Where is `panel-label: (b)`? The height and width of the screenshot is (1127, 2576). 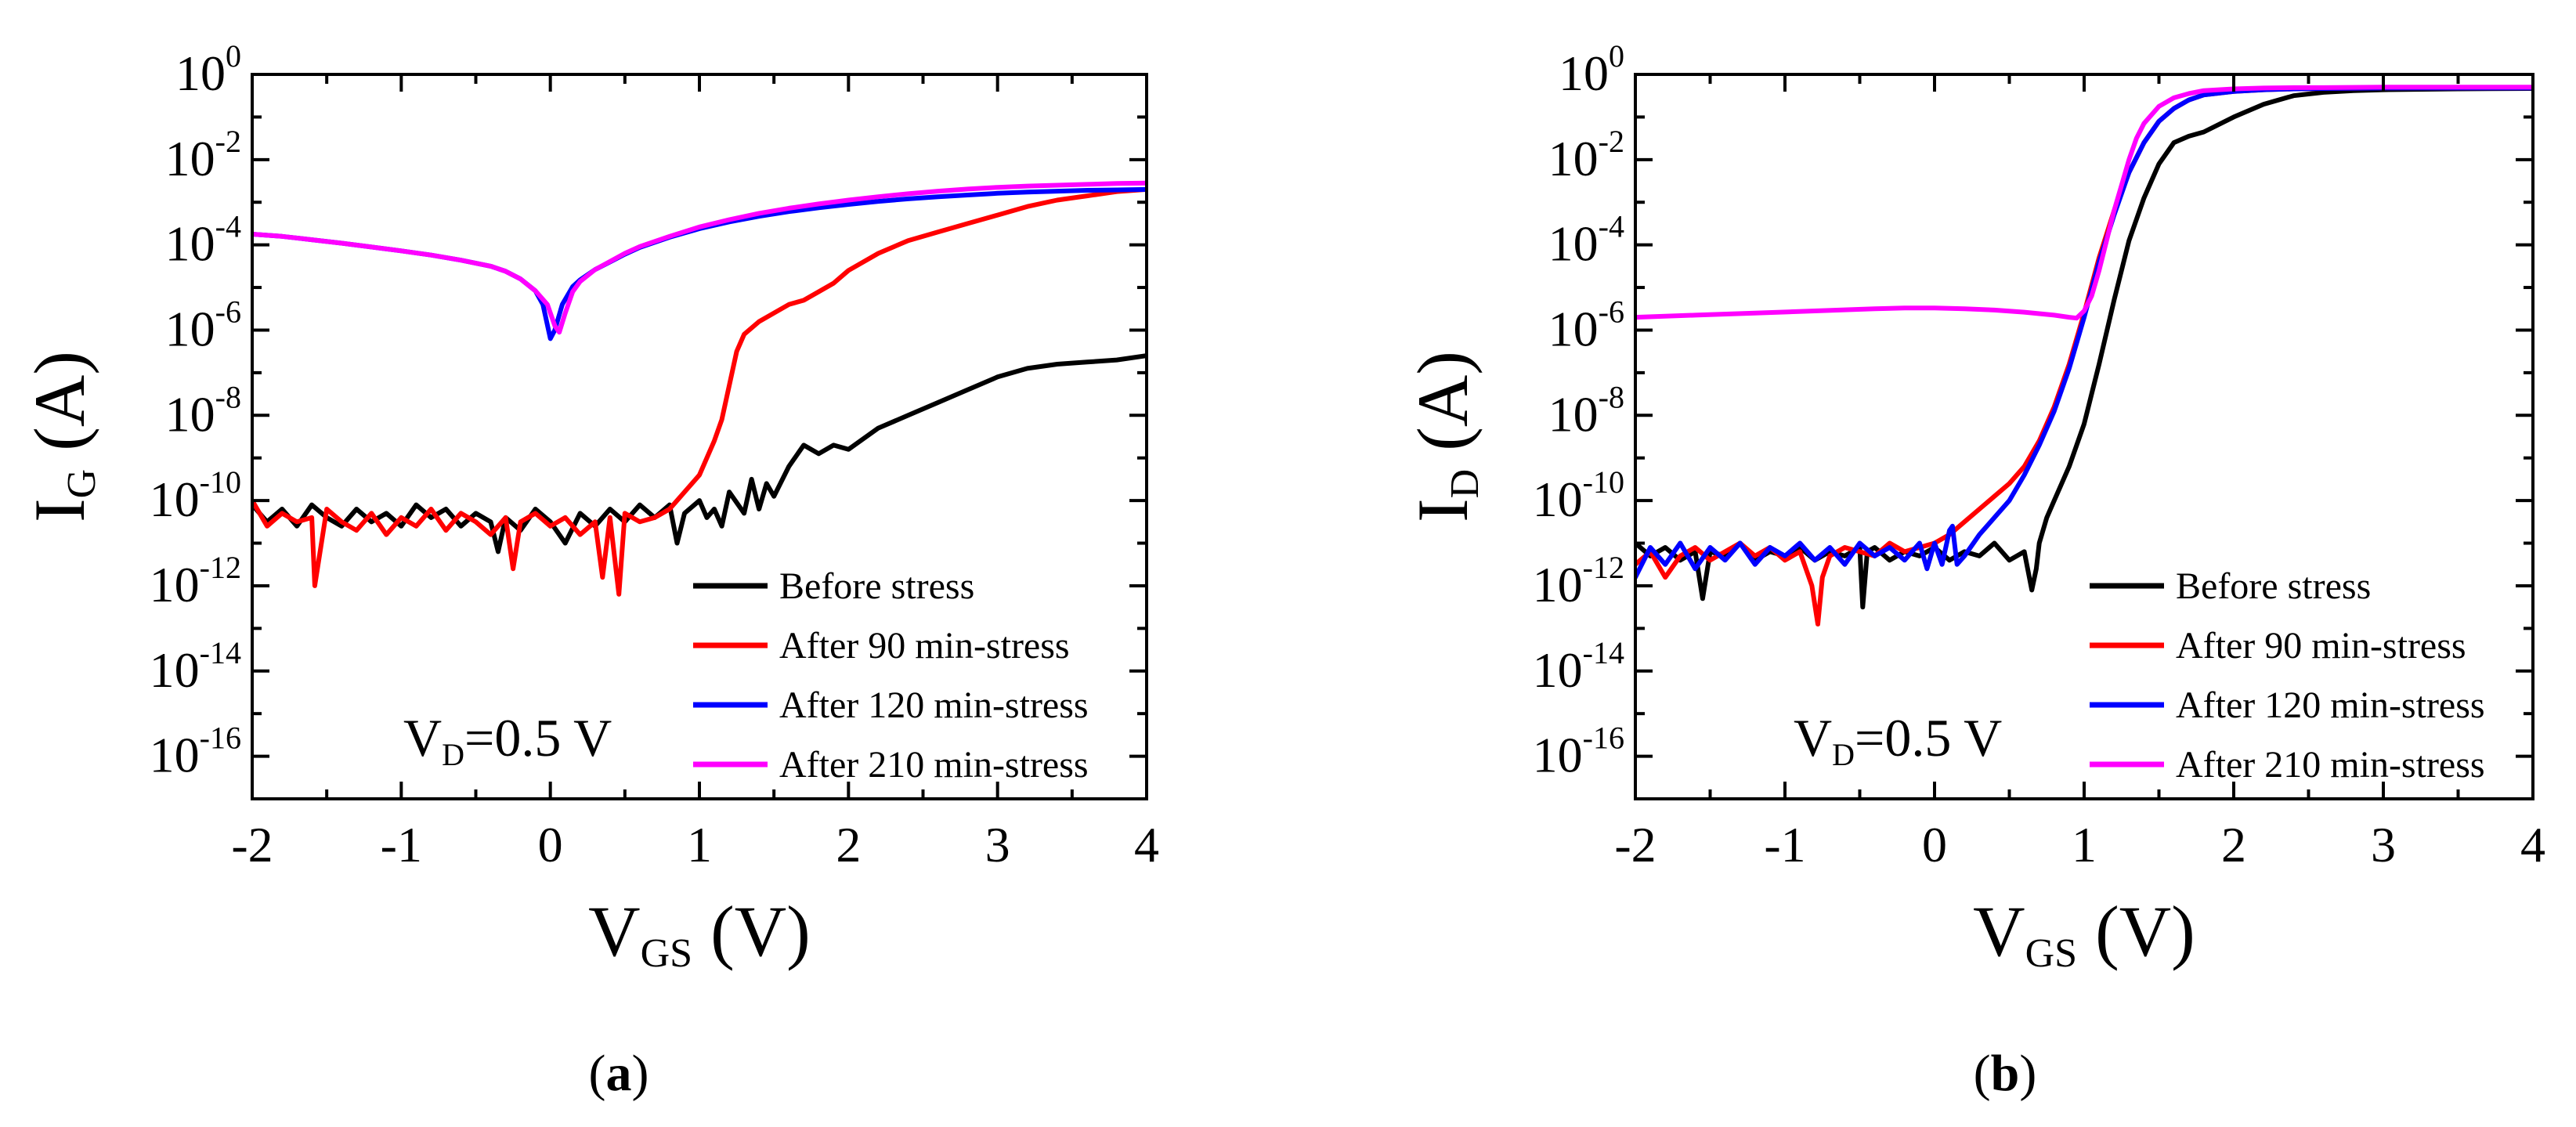
panel-label: (b) is located at coordinates (2005, 1073).